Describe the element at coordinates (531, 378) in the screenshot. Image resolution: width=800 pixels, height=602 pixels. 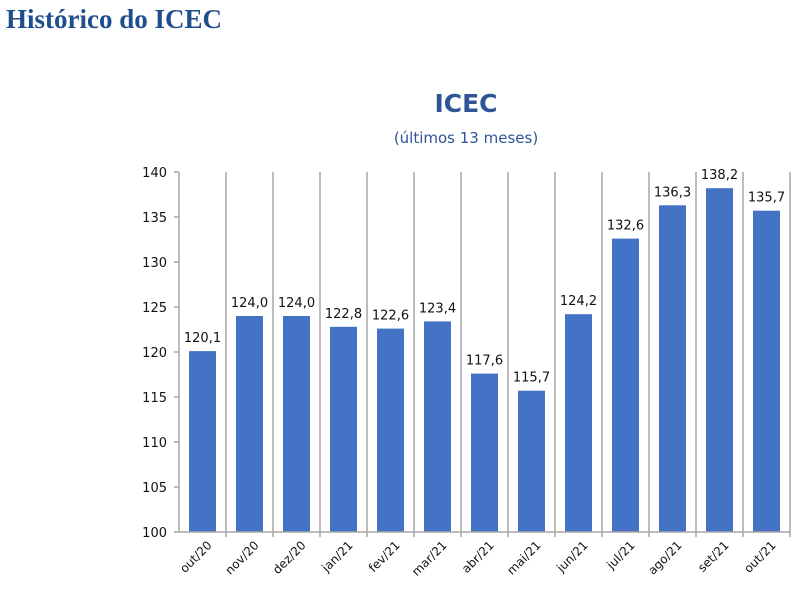
I see `data-label: 115,7` at that location.